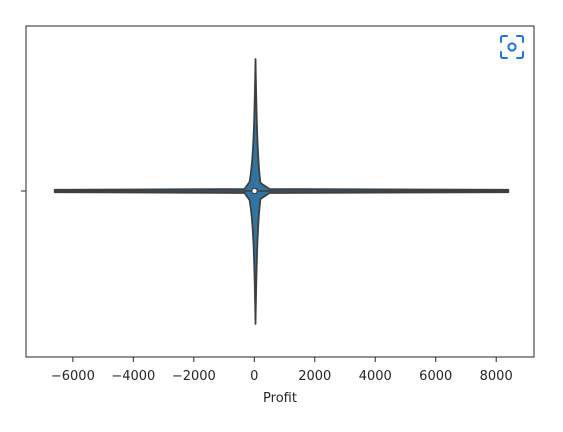 Image resolution: width=563 pixels, height=432 pixels. I want to click on focus-button, so click(512, 47).